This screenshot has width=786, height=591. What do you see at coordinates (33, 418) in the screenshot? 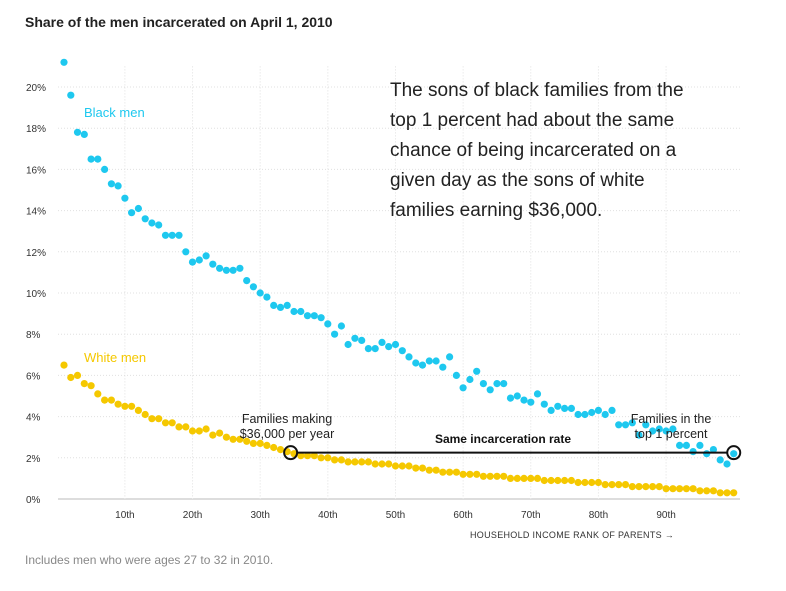
I see `y-tick-label: 4%` at bounding box center [33, 418].